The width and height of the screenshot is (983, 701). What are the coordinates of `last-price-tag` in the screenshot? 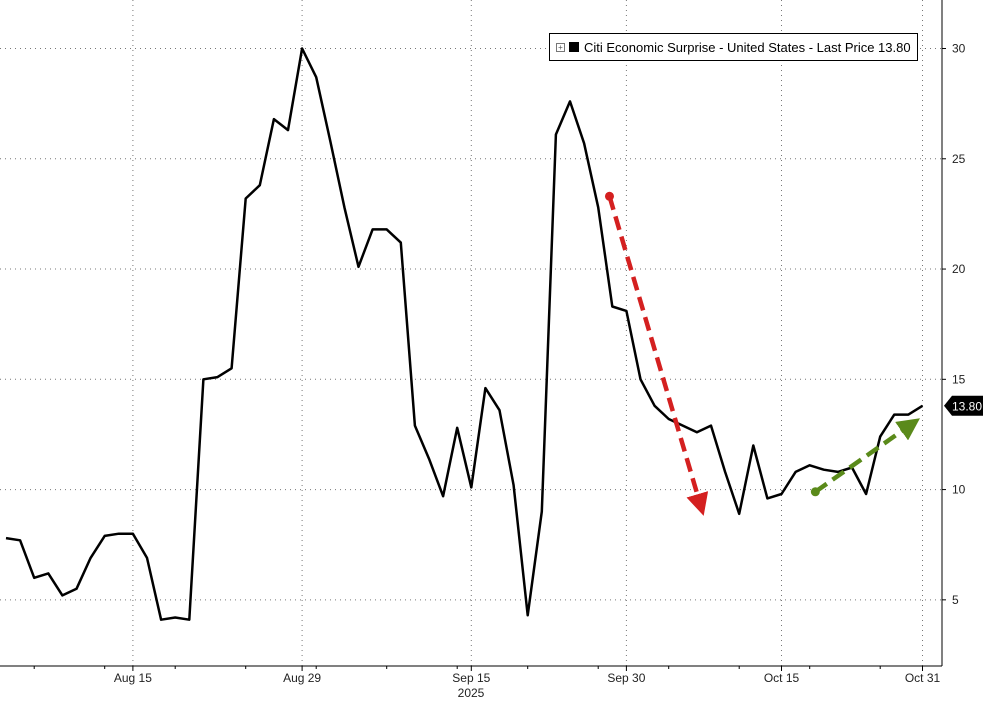 It's located at (963, 405).